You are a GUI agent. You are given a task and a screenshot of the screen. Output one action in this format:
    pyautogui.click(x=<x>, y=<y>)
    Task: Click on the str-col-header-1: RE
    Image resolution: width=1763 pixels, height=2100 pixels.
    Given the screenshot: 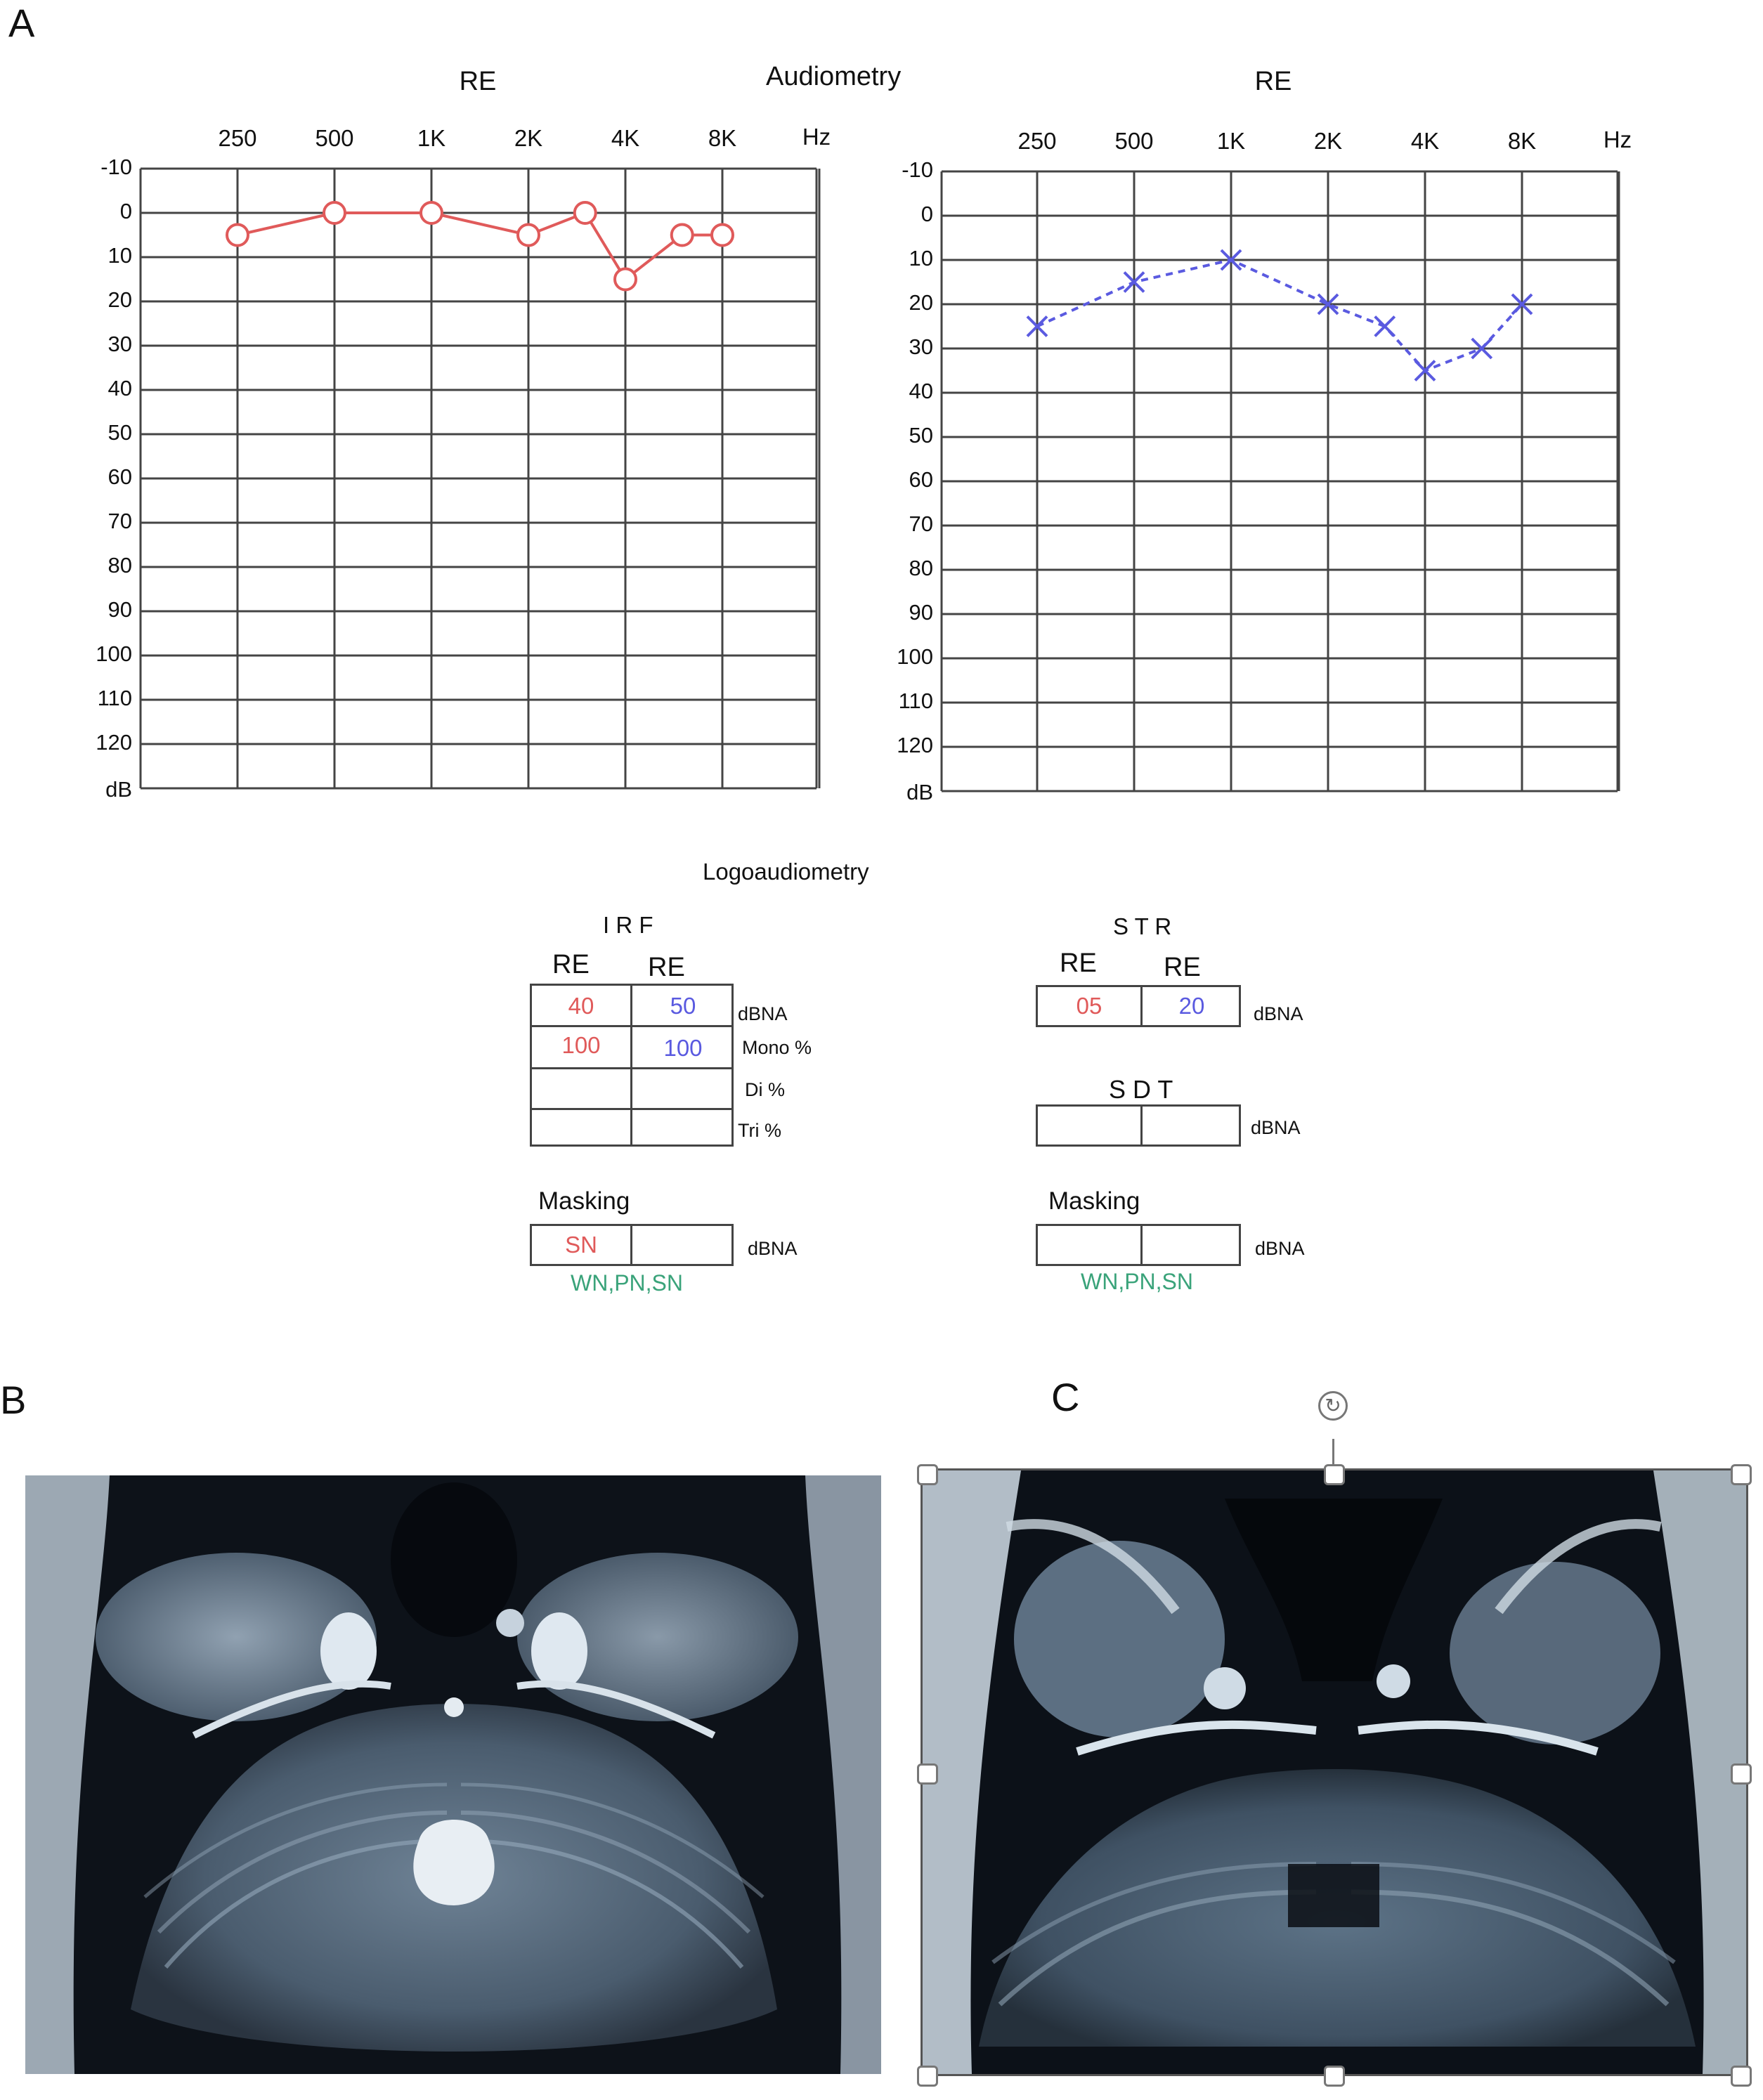 What is the action you would take?
    pyautogui.click(x=1078, y=963)
    